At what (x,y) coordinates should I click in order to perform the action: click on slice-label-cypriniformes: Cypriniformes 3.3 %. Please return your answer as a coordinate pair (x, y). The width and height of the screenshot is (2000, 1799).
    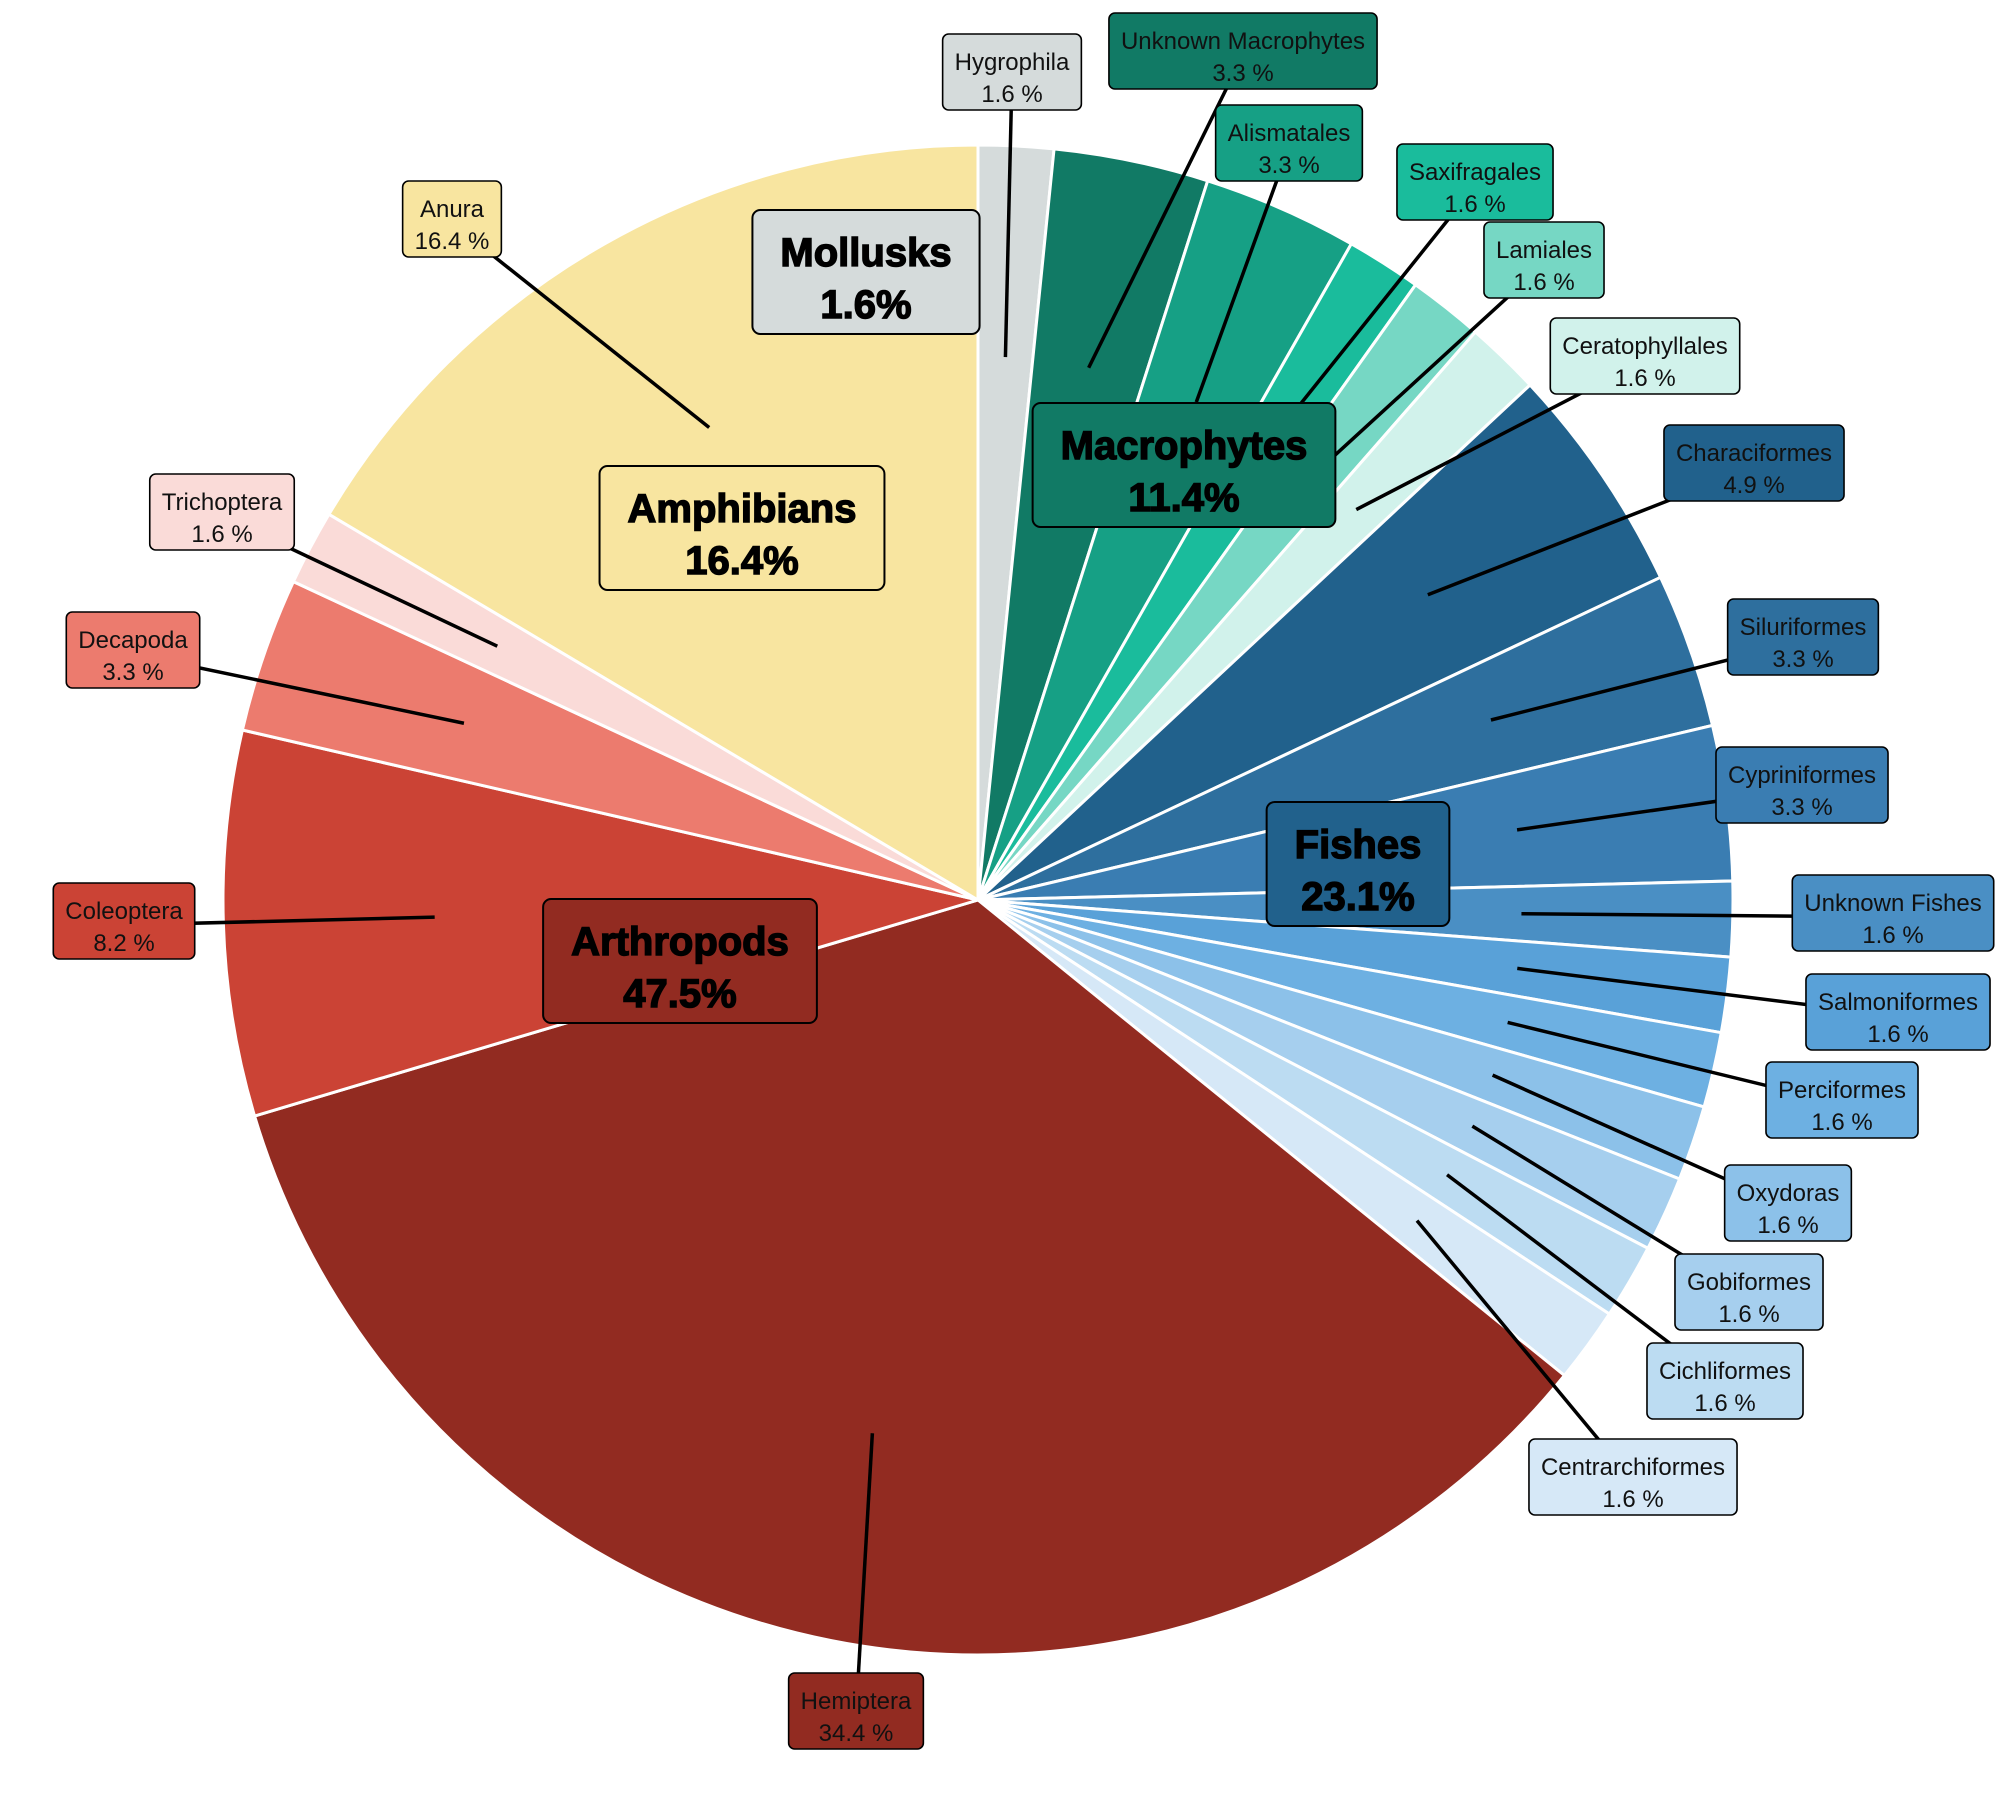
    Looking at the image, I should click on (1802, 785).